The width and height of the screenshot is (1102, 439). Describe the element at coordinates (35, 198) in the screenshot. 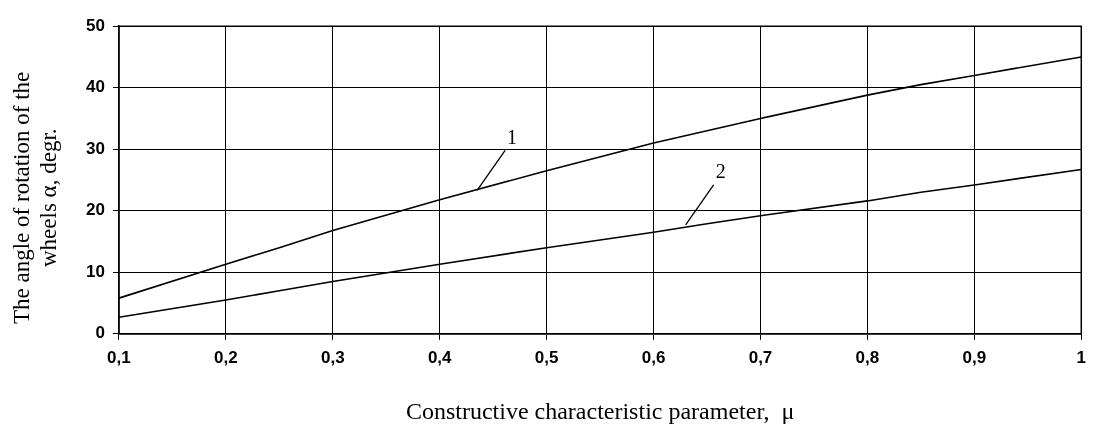

I see `y-axis-title: The angle of rotation of the wheels α, degr.` at that location.